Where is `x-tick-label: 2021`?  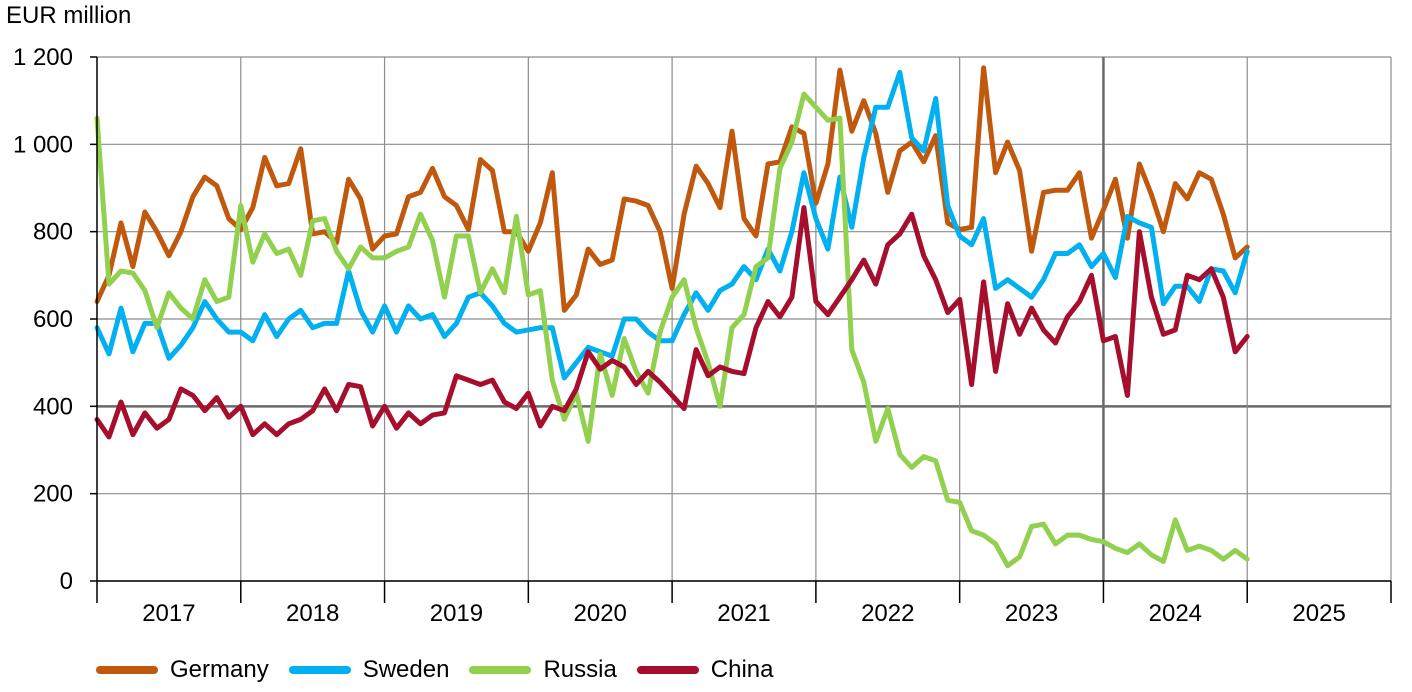
x-tick-label: 2021 is located at coordinates (743, 613).